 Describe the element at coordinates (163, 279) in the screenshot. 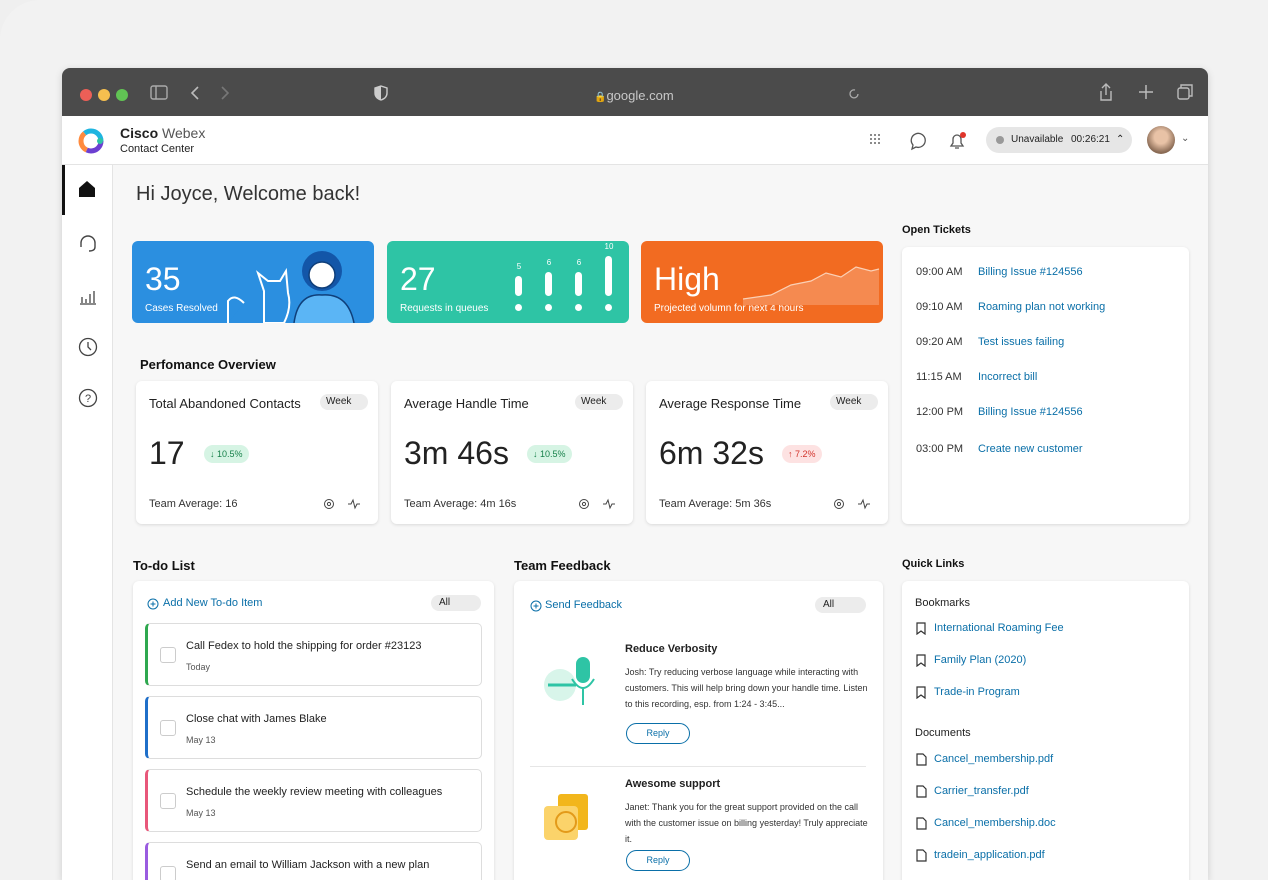

I see `summary-value: 35` at that location.